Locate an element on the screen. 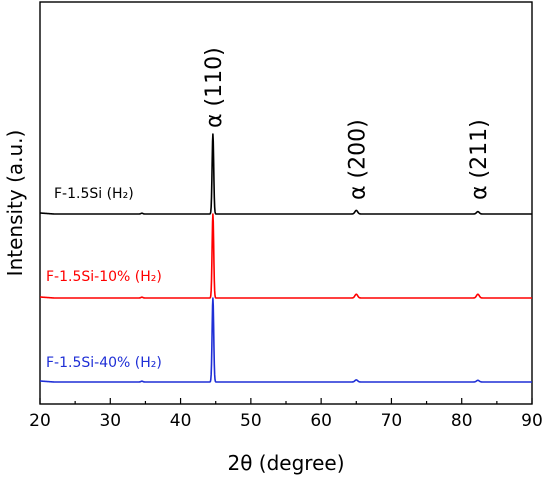  peak-label: α (200) is located at coordinates (357, 159).